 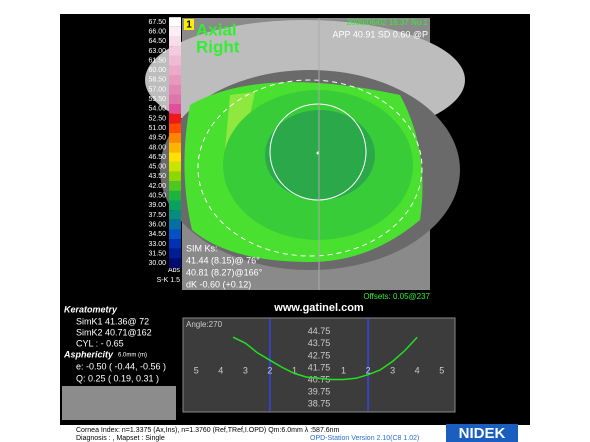 I want to click on simk2: SimK2 40.71@162, so click(x=114, y=332).